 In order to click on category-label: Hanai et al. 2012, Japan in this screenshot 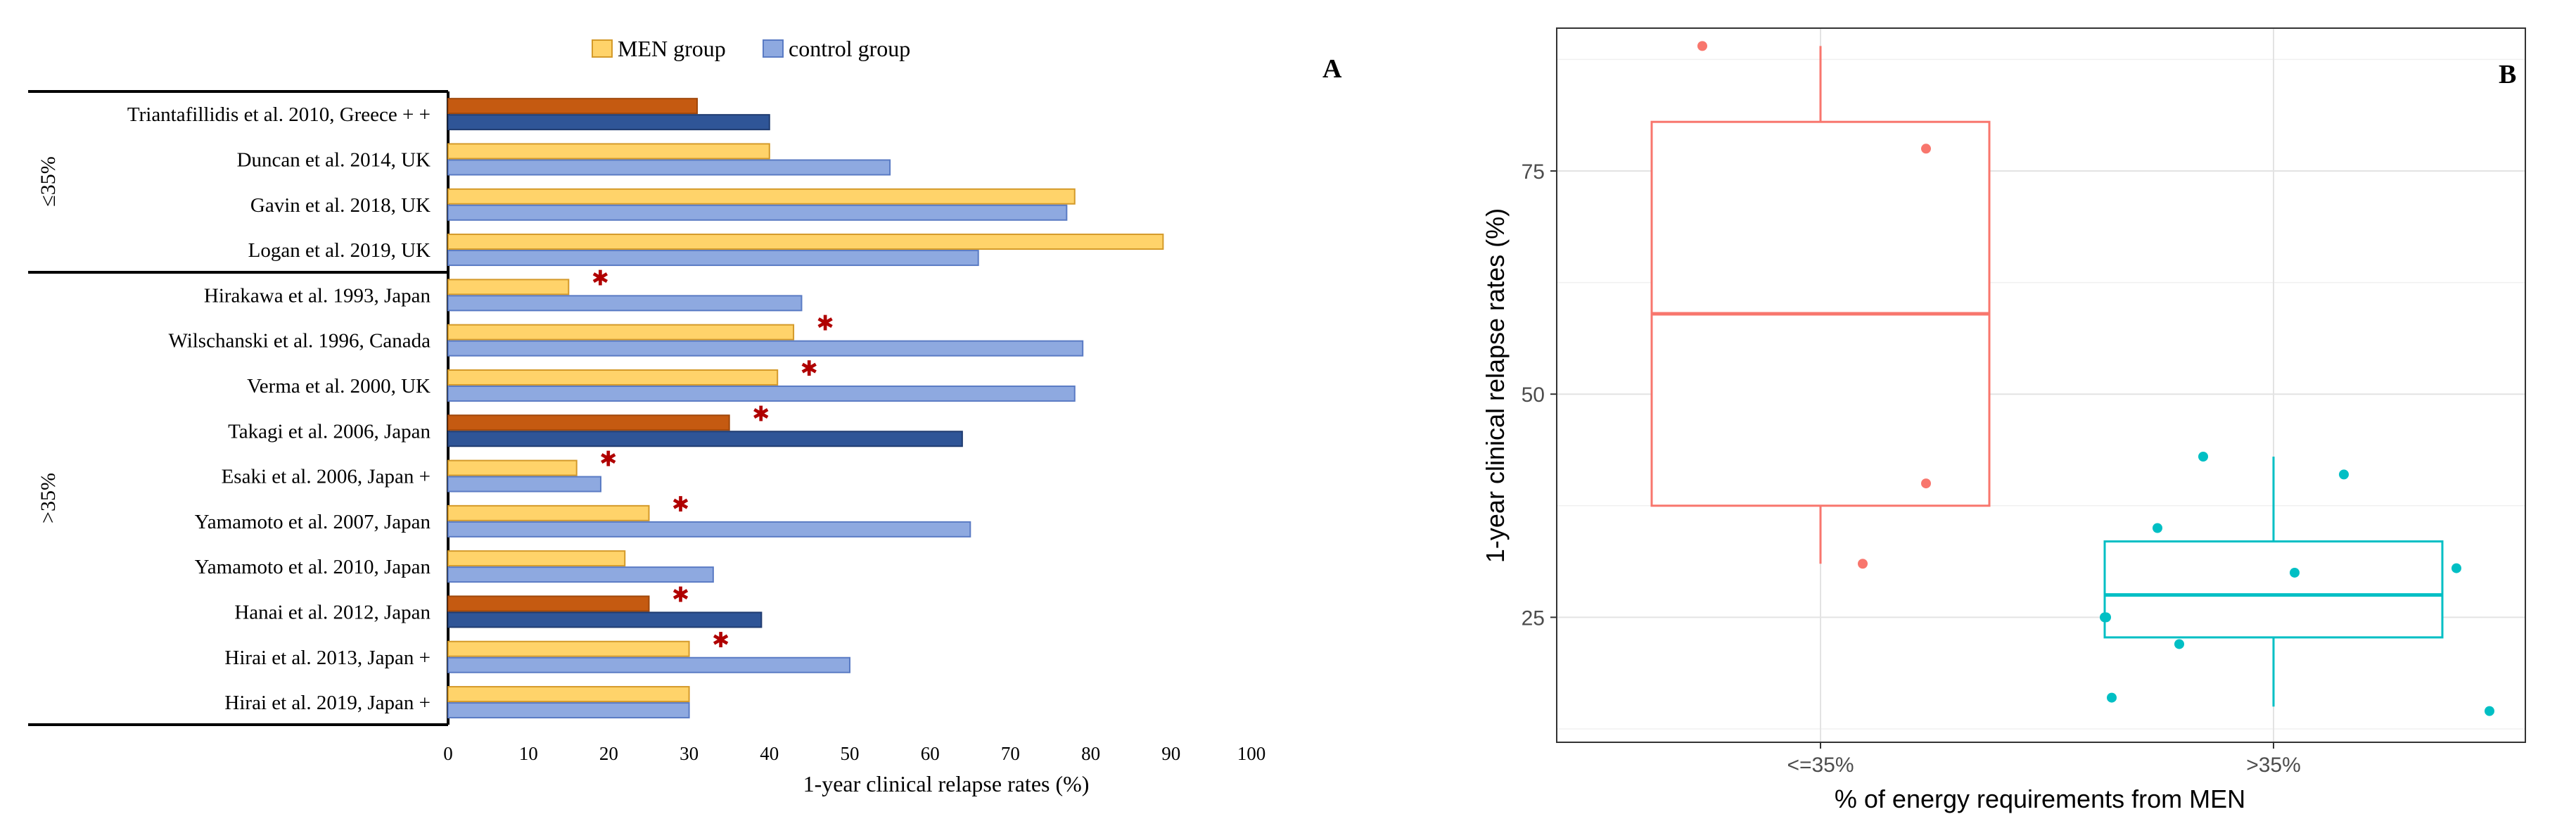, I will do `click(332, 612)`.